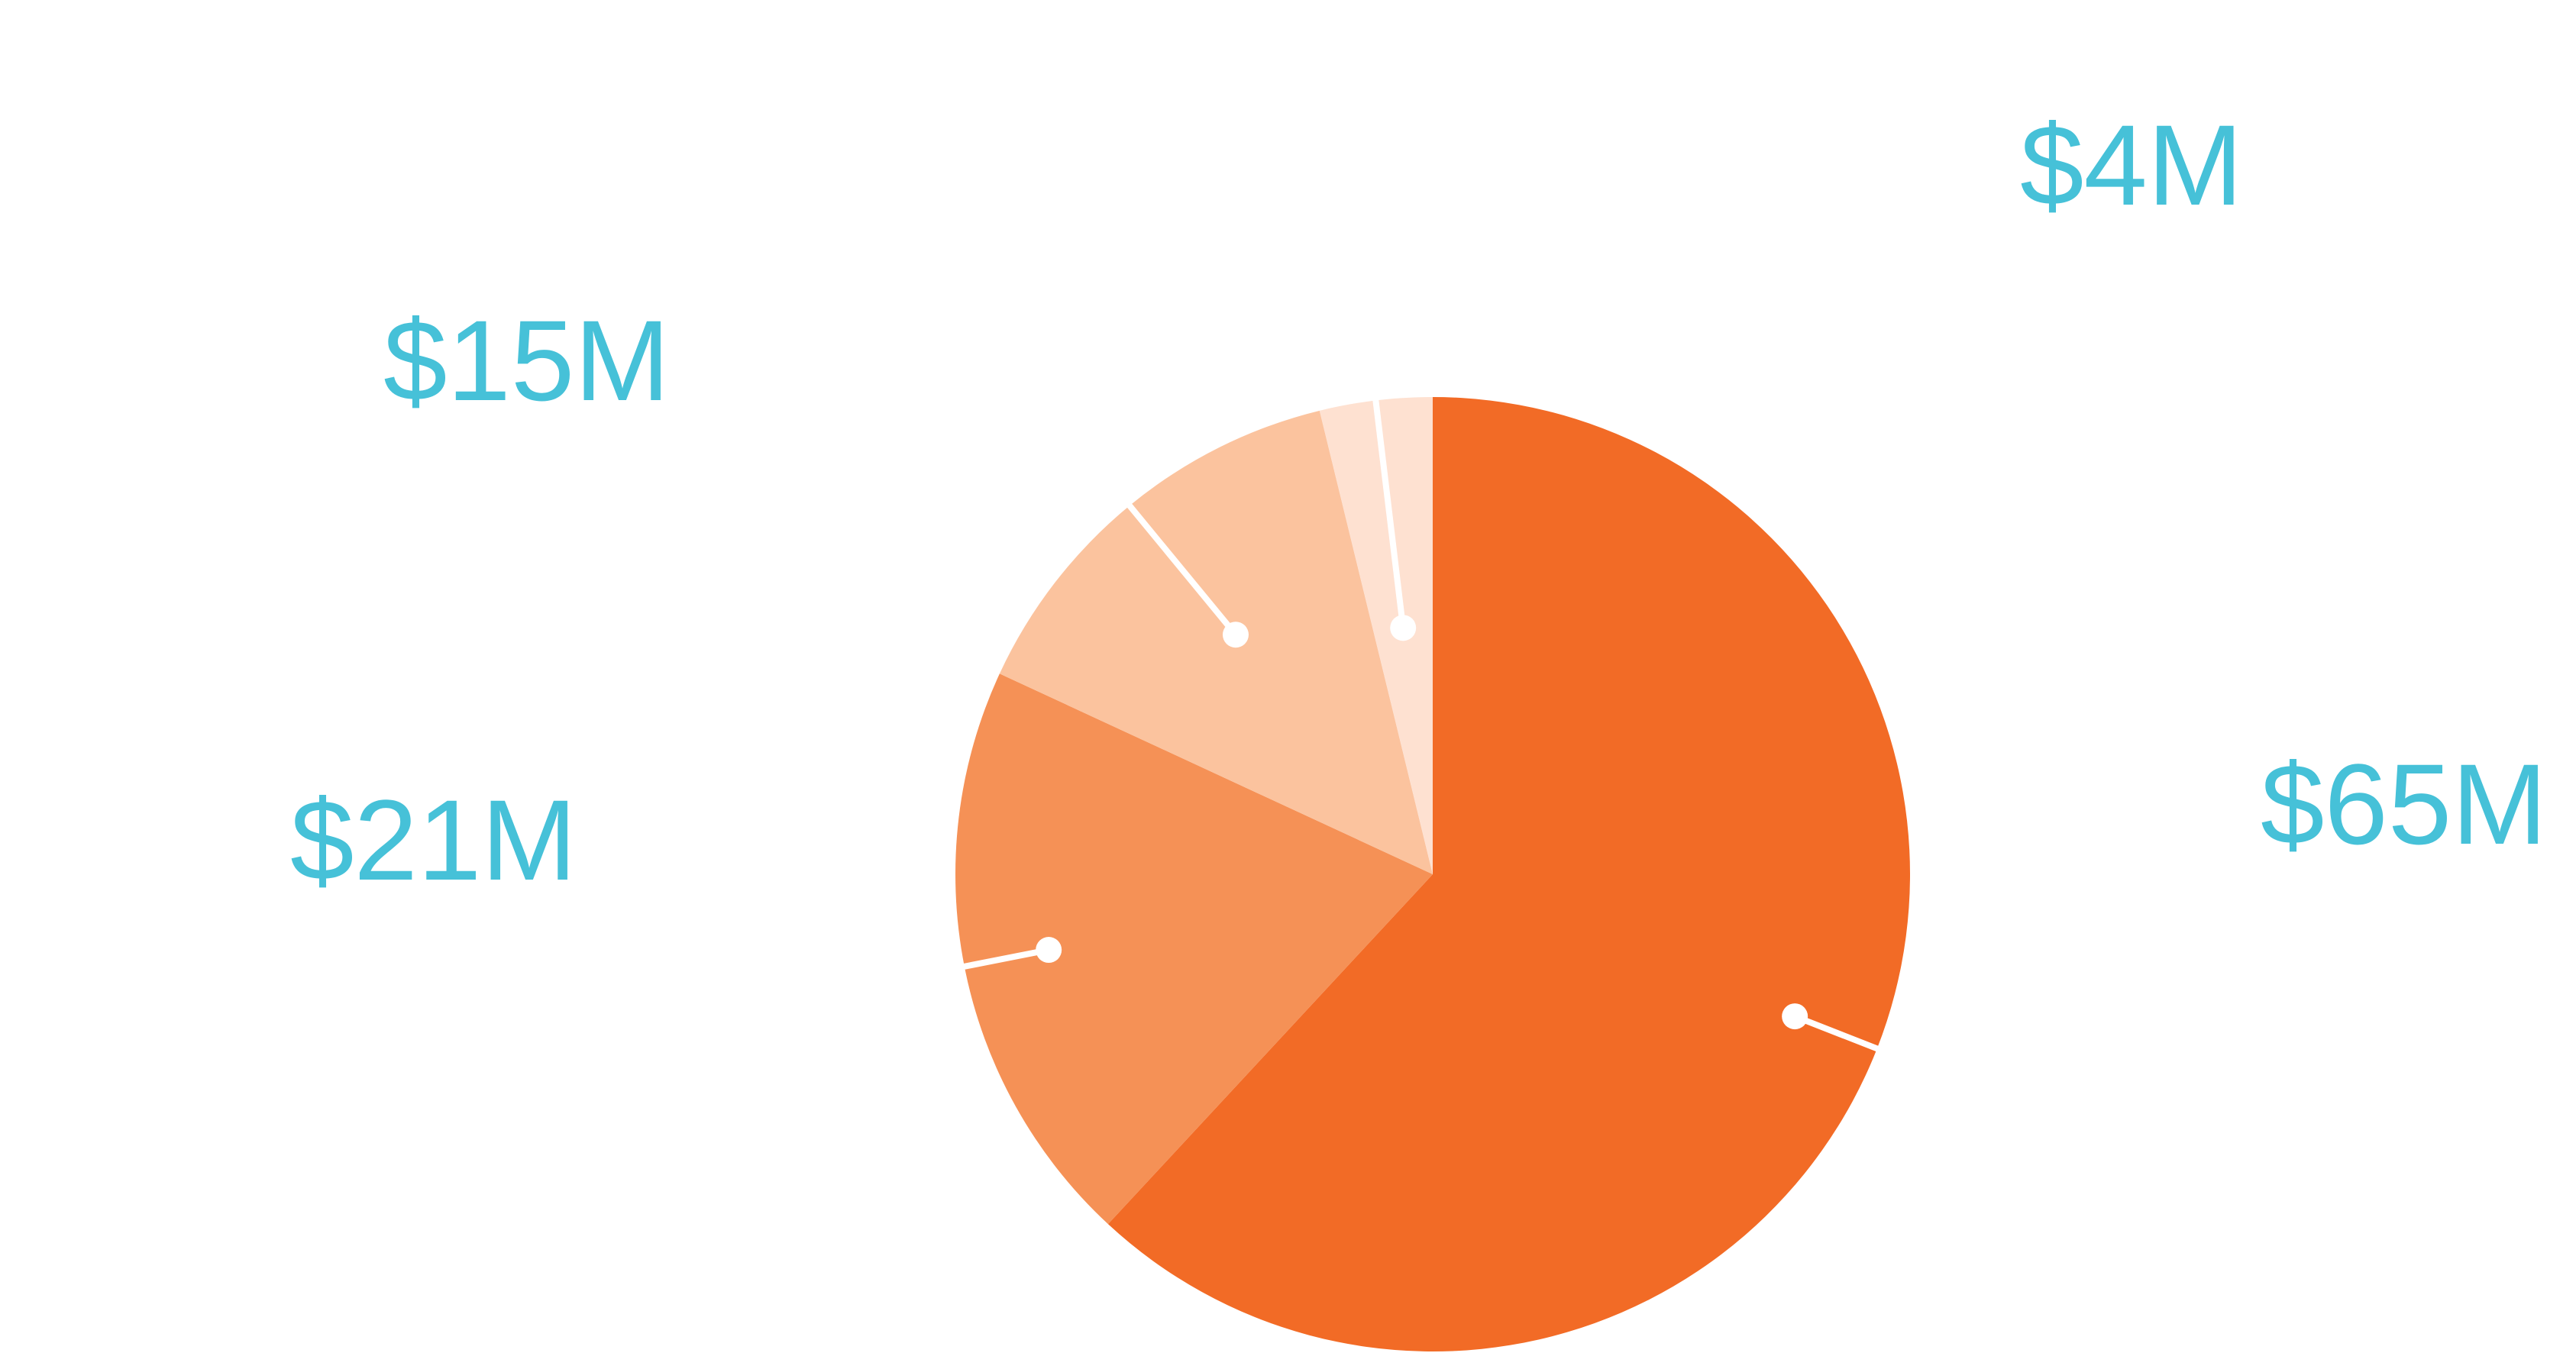 Image resolution: width=2576 pixels, height=1353 pixels. Describe the element at coordinates (2404, 804) in the screenshot. I see `value-label-65m: $65M` at that location.